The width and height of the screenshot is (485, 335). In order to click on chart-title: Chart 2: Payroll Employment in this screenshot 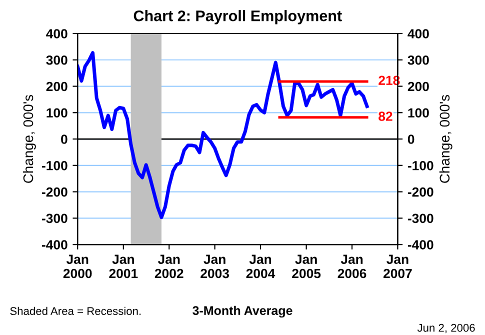, I will do `click(238, 17)`.